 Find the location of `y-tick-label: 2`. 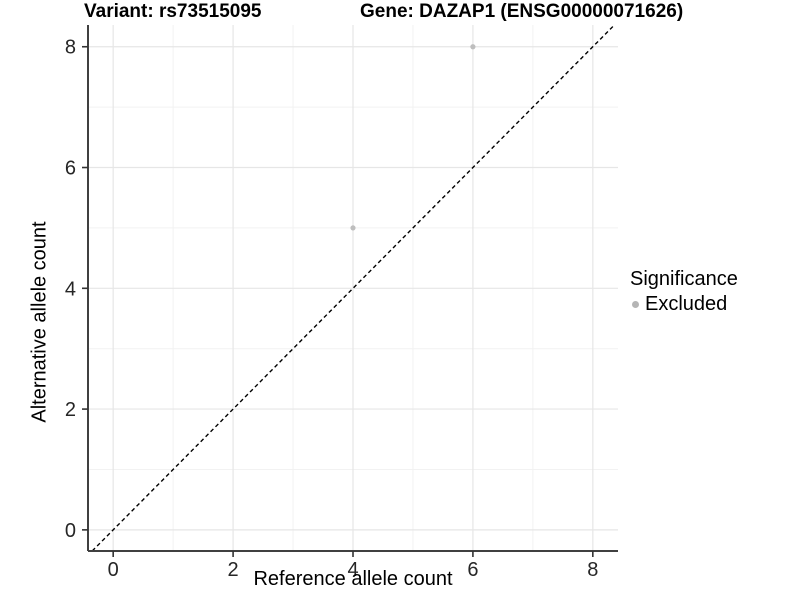

y-tick-label: 2 is located at coordinates (70, 410).